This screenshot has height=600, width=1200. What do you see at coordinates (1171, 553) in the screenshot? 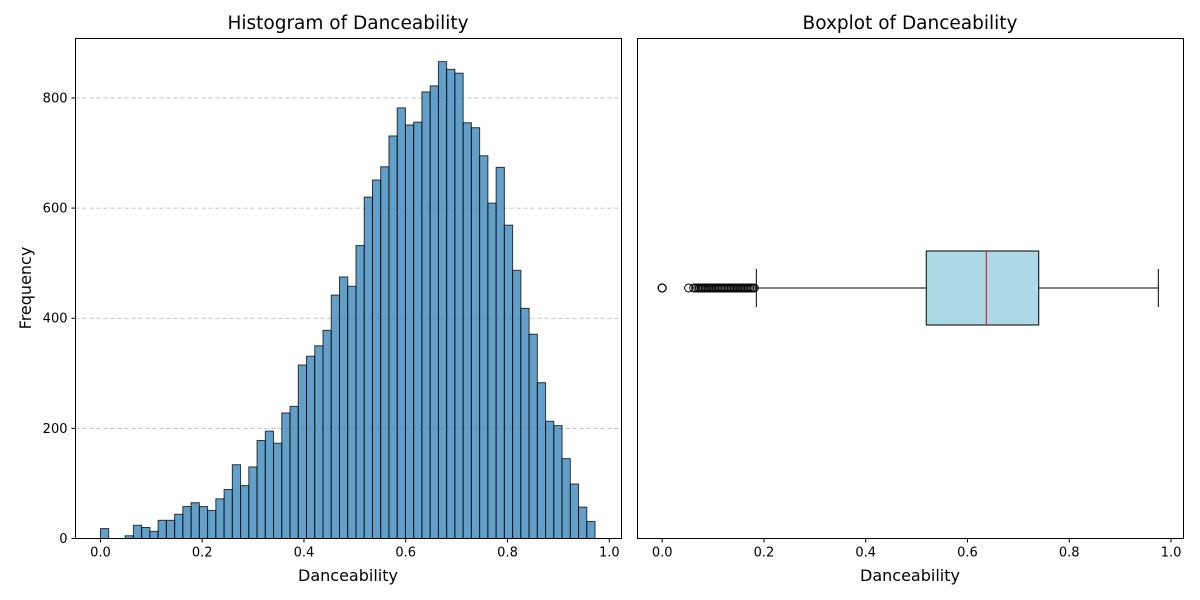
I see `boxplot-x-tick-label: 1.0` at bounding box center [1171, 553].